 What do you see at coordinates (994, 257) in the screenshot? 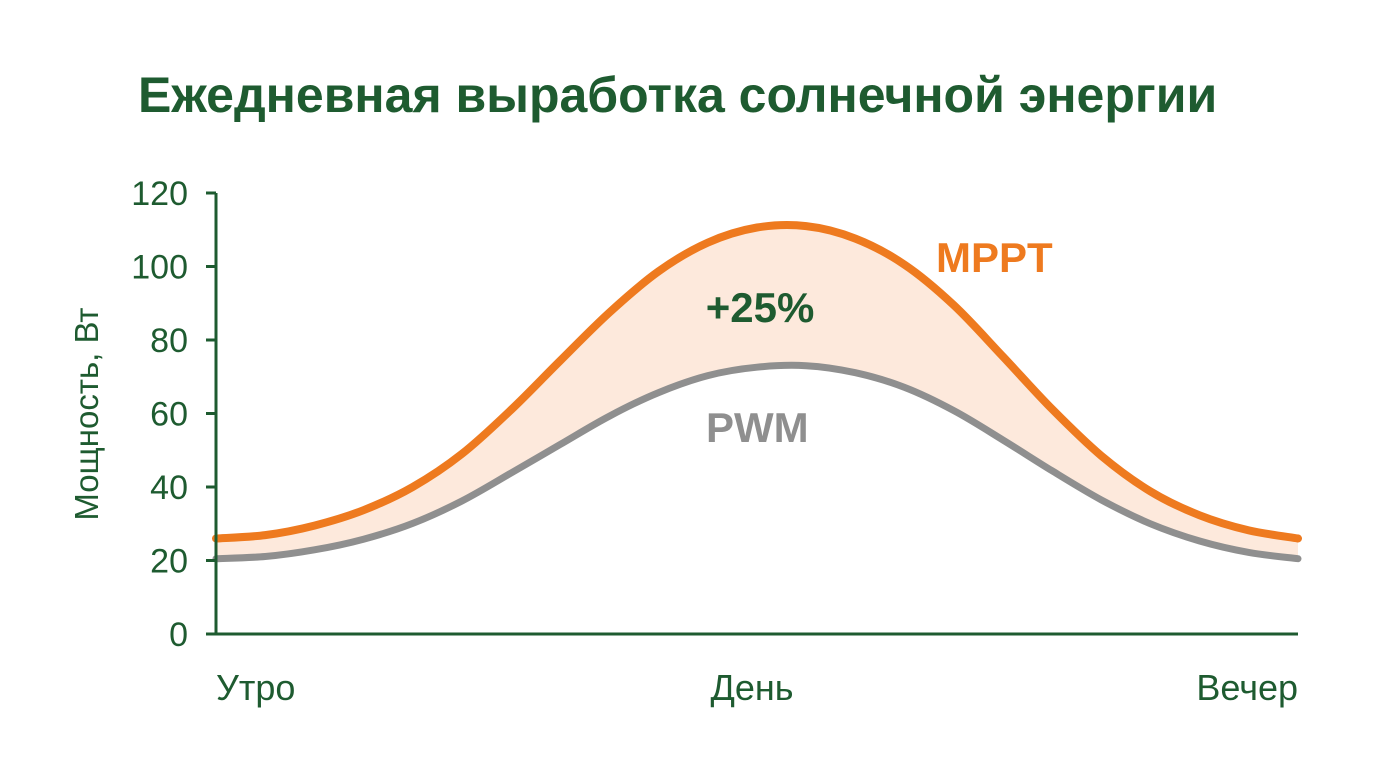
I see `series-label-mppt: MPPT` at bounding box center [994, 257].